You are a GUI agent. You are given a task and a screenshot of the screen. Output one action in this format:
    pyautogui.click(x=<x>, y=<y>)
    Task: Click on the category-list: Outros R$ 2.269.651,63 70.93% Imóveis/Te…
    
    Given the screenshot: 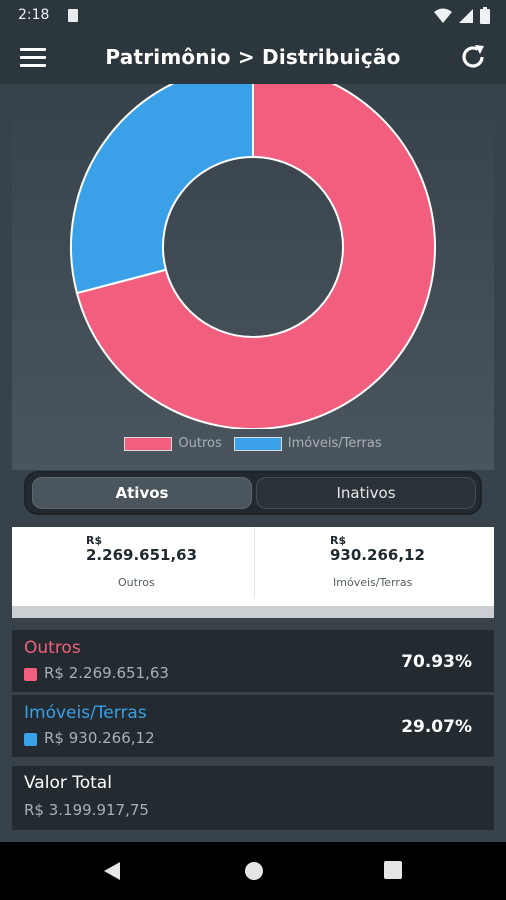 What is the action you would take?
    pyautogui.click(x=253, y=695)
    